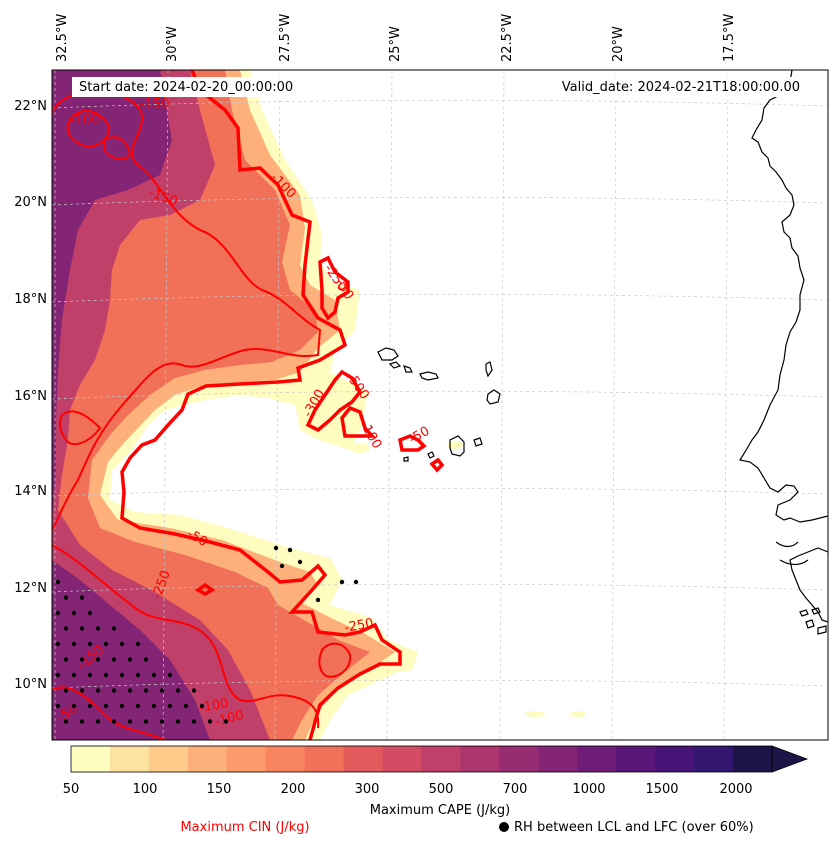 This screenshot has height=845, width=837. Describe the element at coordinates (219, 789) in the screenshot. I see `colorbar-tick-label: 150` at that location.